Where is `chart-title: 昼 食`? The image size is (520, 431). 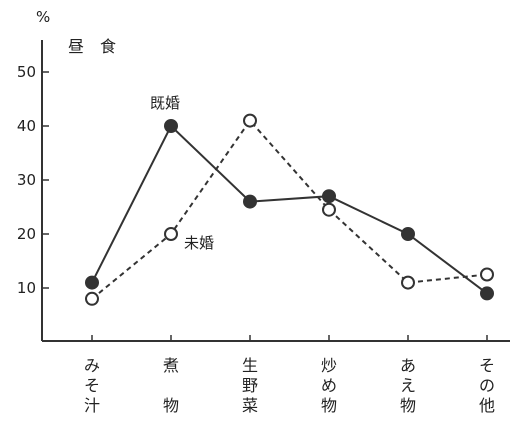
chart-title: 昼 食 is located at coordinates (92, 46).